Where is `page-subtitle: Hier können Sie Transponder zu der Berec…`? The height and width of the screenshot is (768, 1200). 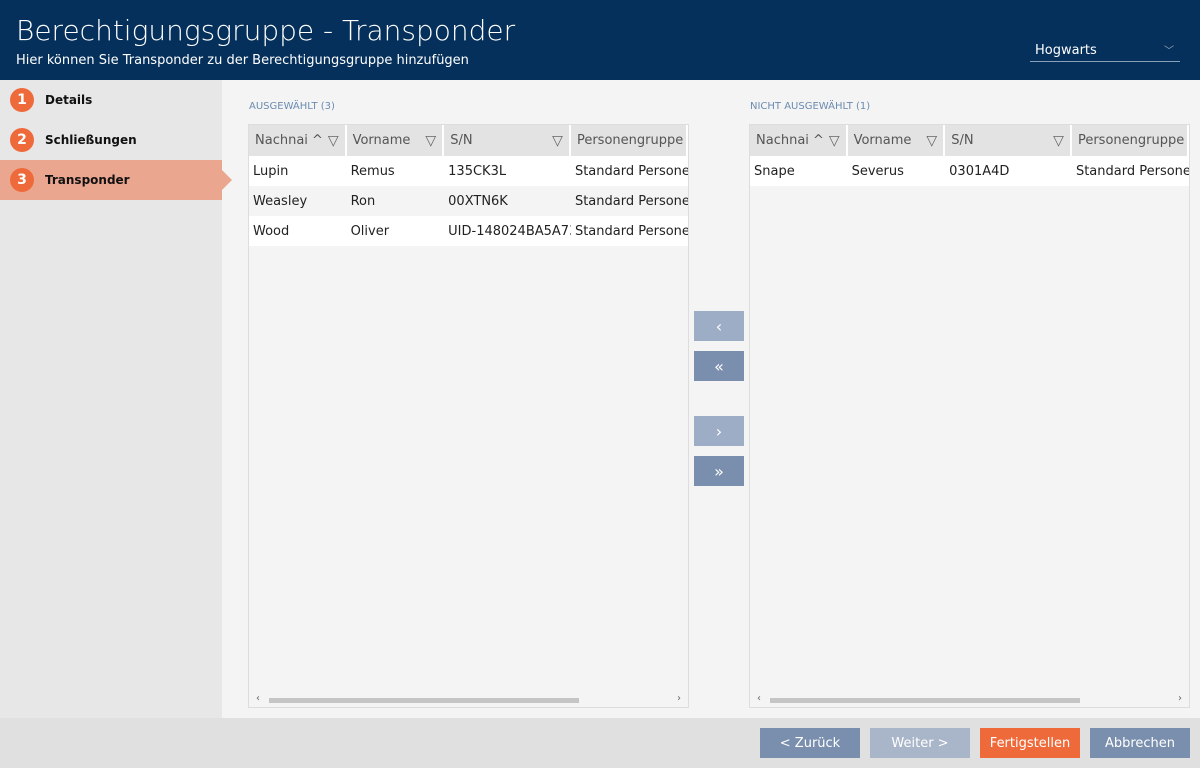 page-subtitle: Hier können Sie Transponder zu der Berec… is located at coordinates (242, 60).